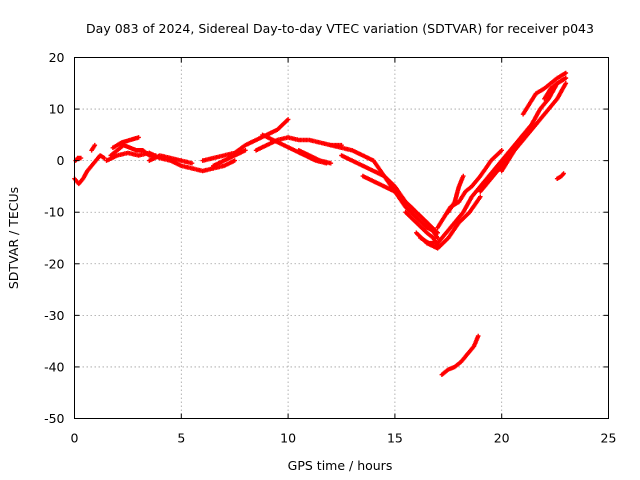  I want to click on y-tick-label: -40, so click(54, 366).